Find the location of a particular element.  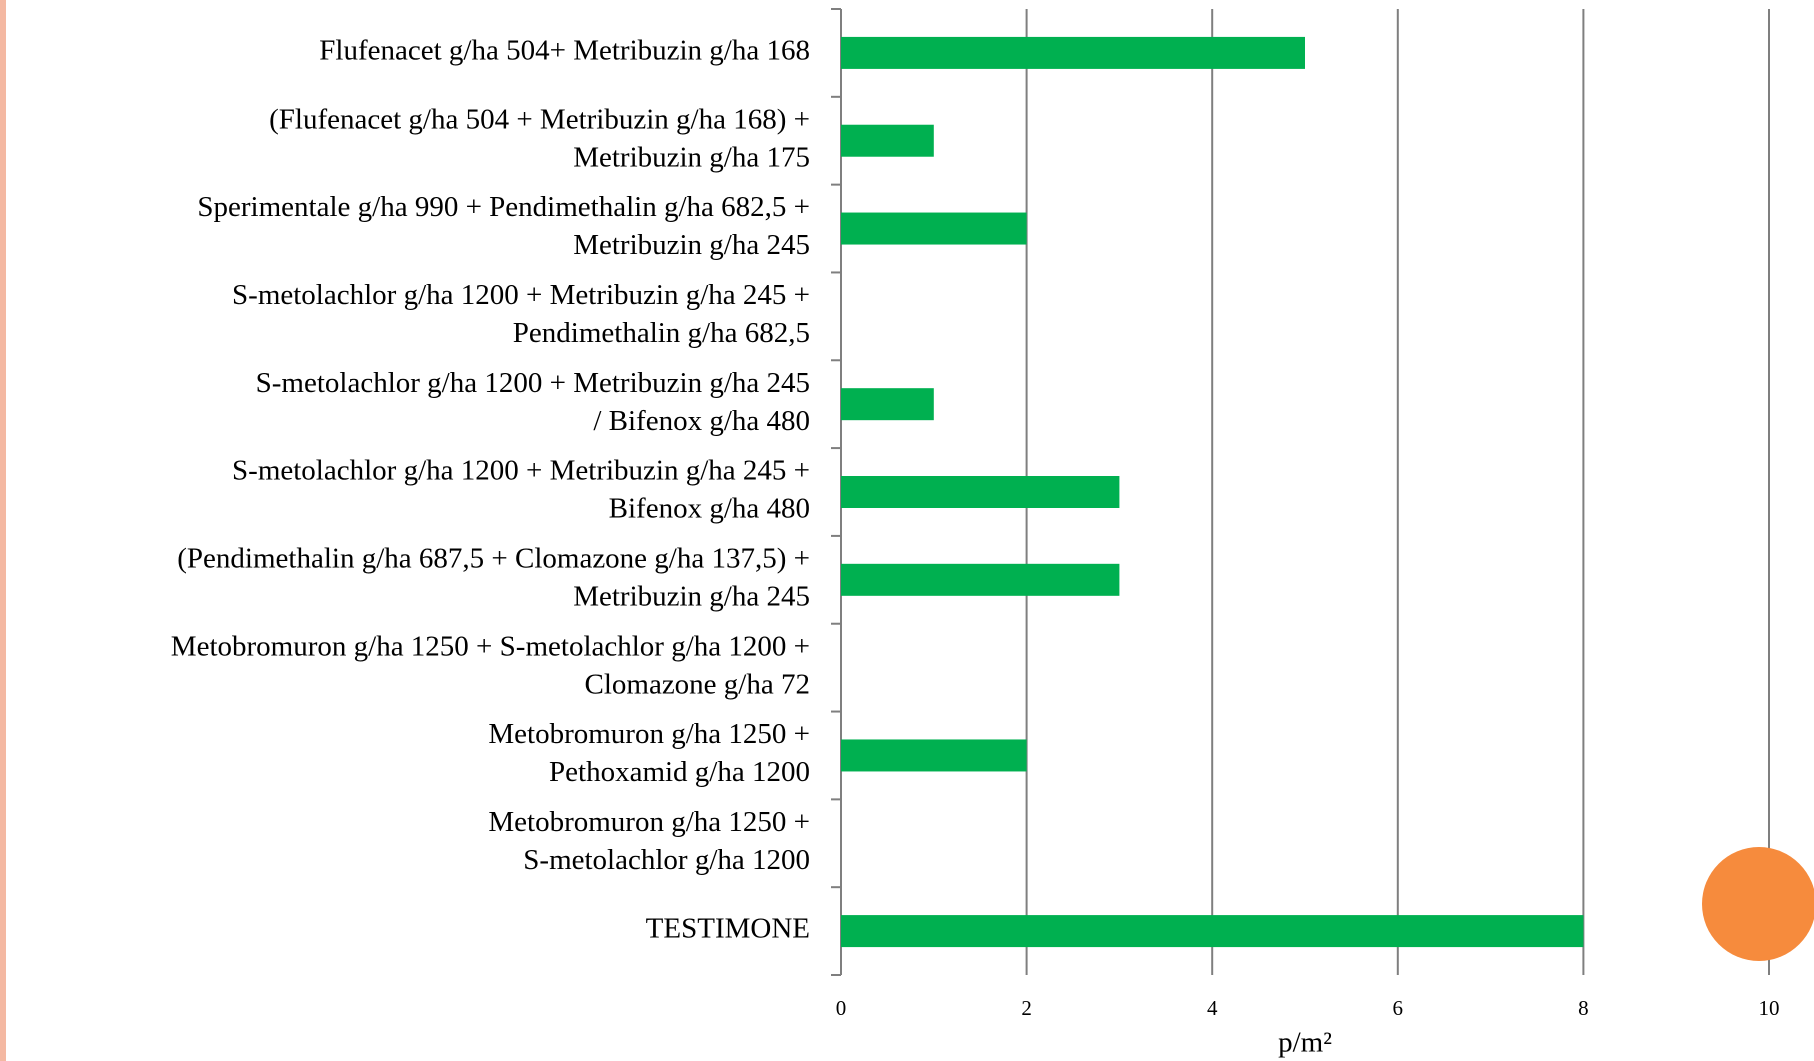

left-border is located at coordinates (3, 530).